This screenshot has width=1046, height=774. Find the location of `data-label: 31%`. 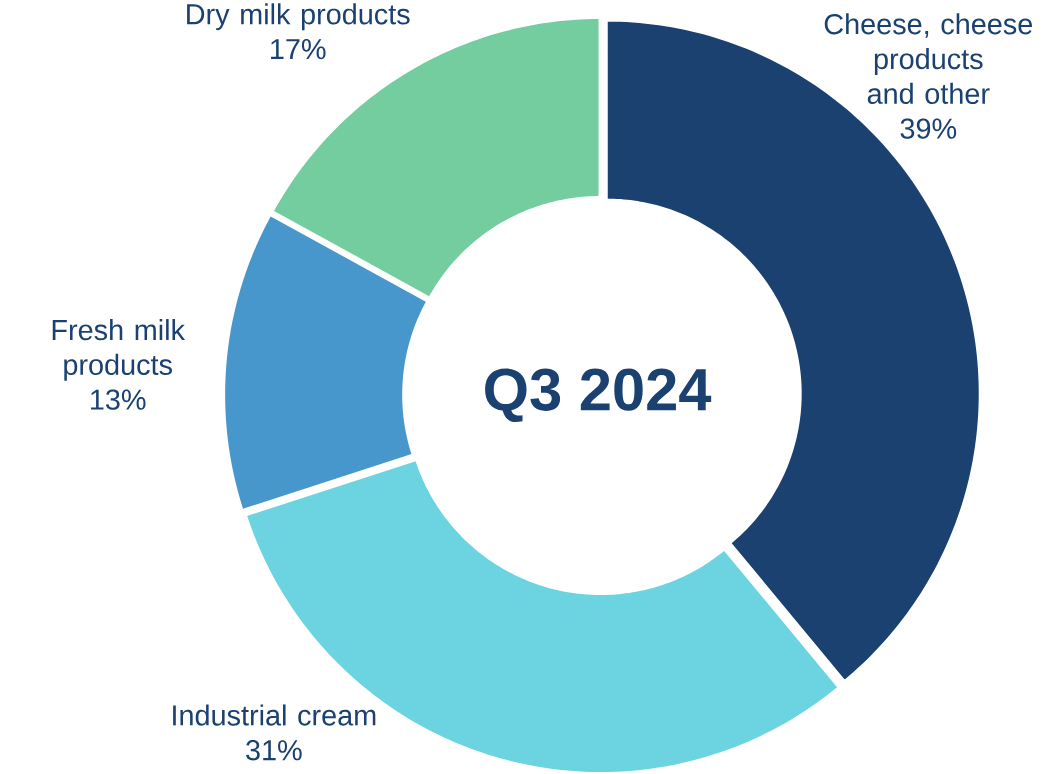

data-label: 31% is located at coordinates (274, 750).